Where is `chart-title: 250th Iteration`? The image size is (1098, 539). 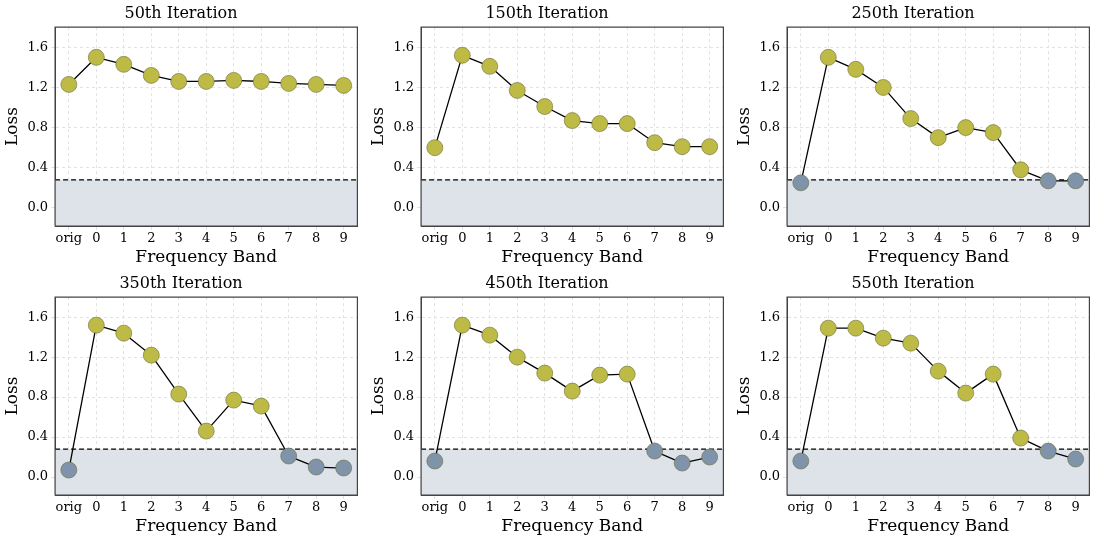
chart-title: 250th Iteration is located at coordinates (913, 12).